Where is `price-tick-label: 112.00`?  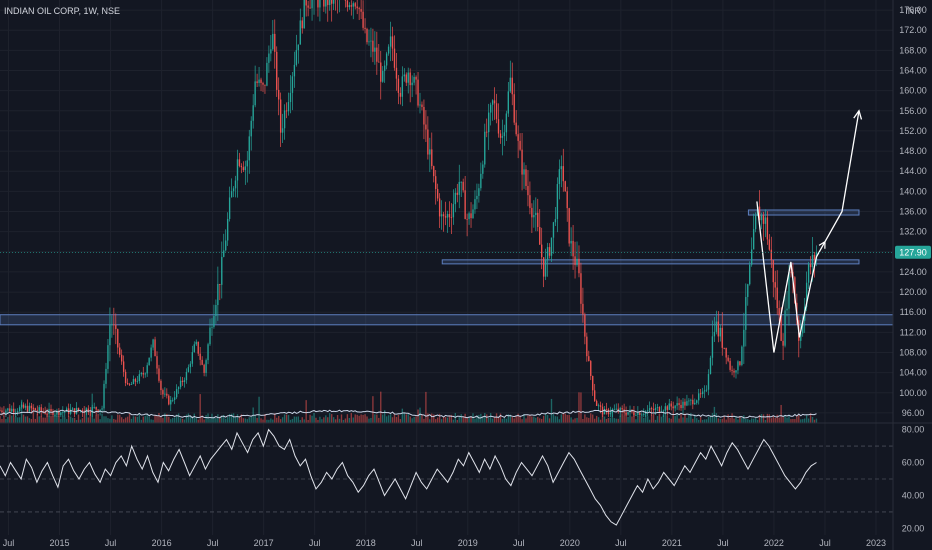
price-tick-label: 112.00 is located at coordinates (913, 332).